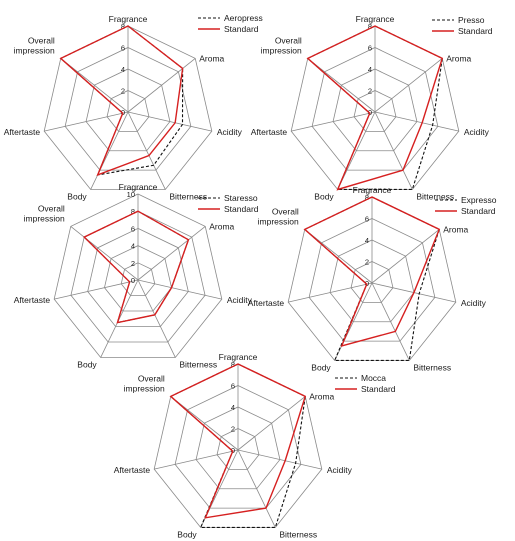 The height and width of the screenshot is (541, 515). What do you see at coordinates (471, 20) in the screenshot?
I see `legend-label: Presso` at bounding box center [471, 20].